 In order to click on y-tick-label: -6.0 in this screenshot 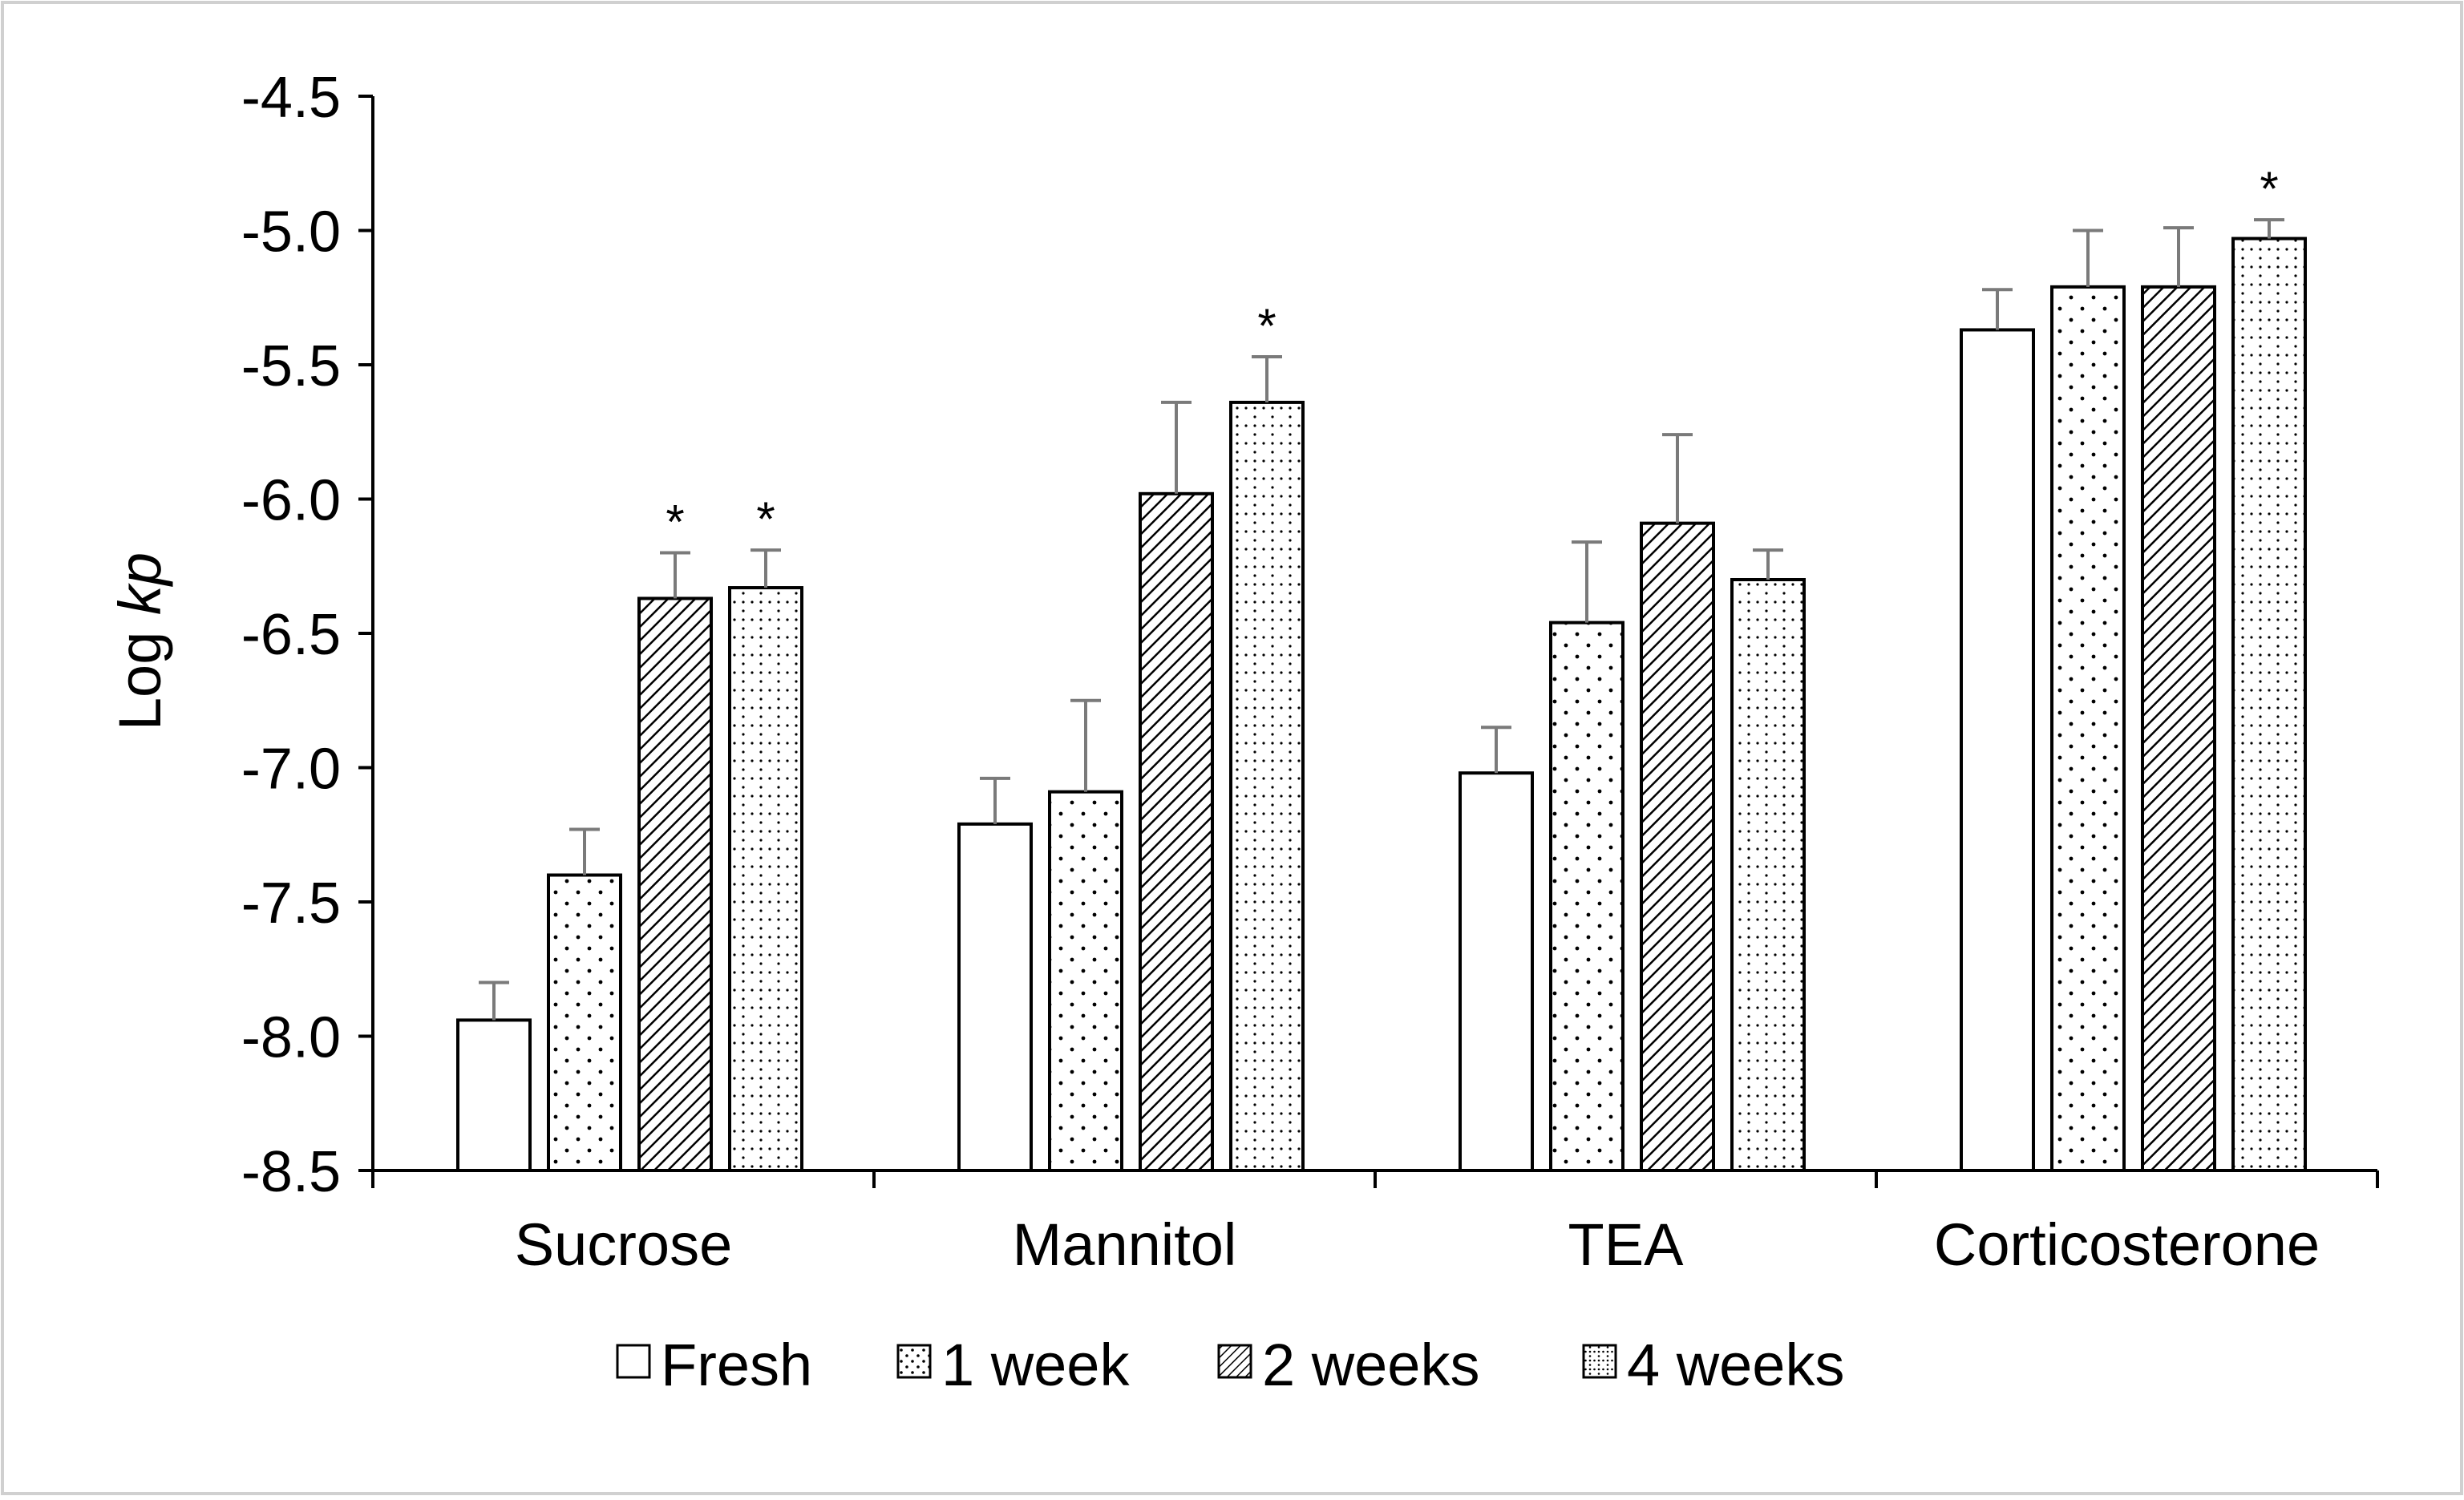, I will do `click(291, 501)`.